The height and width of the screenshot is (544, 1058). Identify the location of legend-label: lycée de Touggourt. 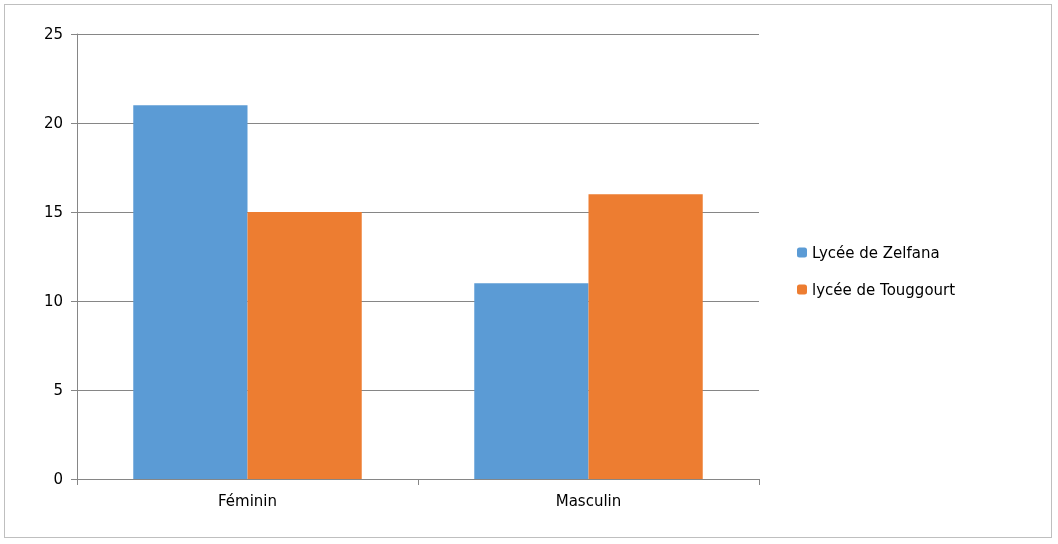
(884, 289).